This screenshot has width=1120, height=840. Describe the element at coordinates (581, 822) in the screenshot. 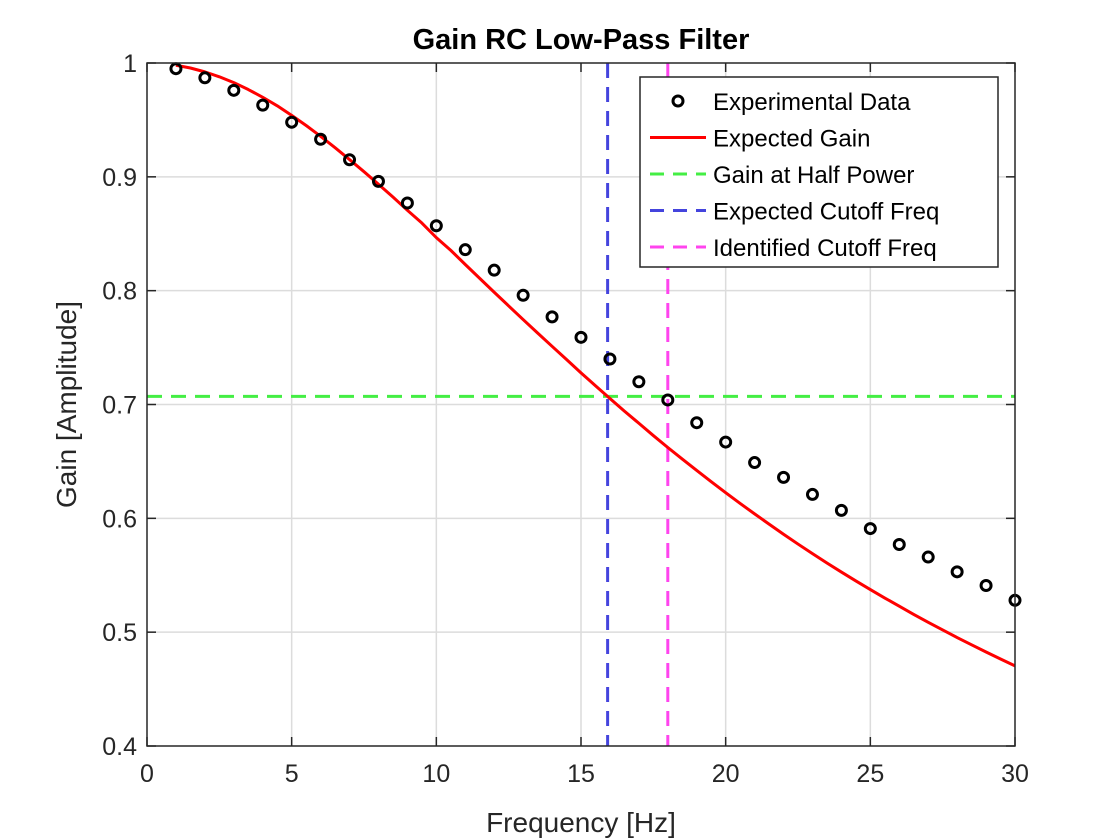

I see `x-axis-label: Frequency [Hz]` at that location.